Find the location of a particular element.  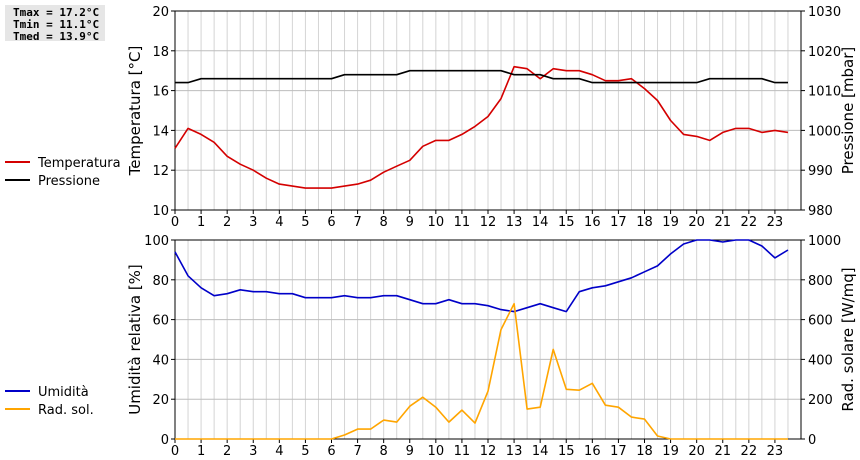

legend-label-pressione: Pressione is located at coordinates (69, 181).